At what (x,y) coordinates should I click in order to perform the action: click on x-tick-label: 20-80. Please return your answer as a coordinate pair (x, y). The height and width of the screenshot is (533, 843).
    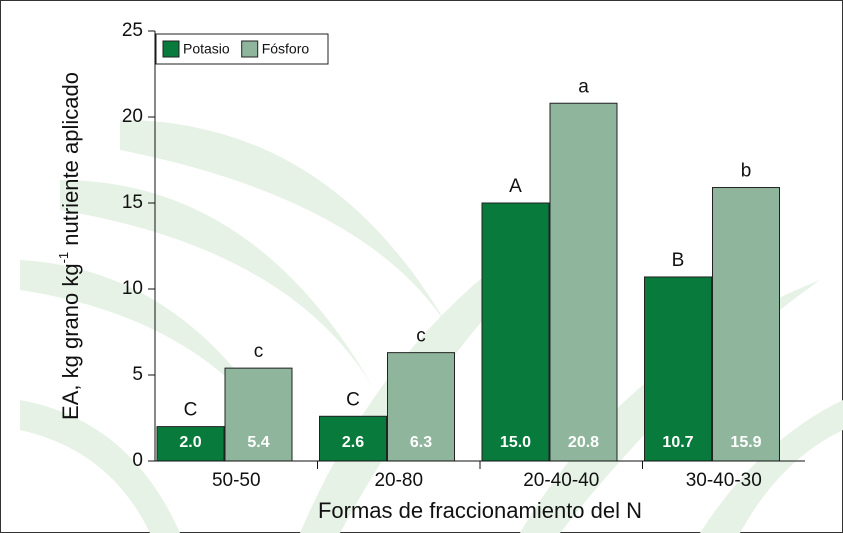
    Looking at the image, I should click on (398, 480).